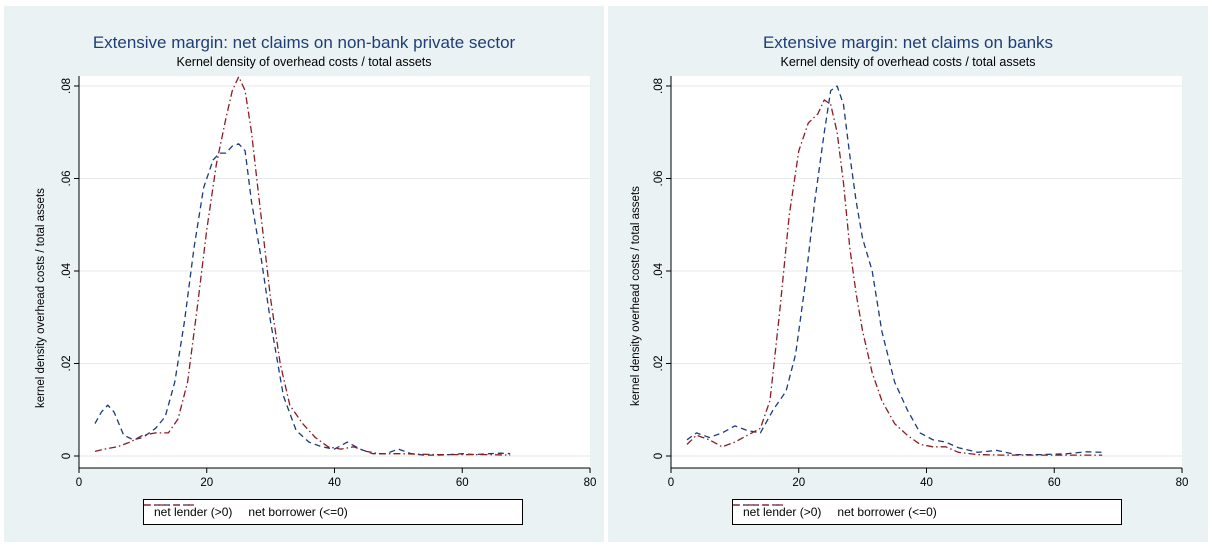  Describe the element at coordinates (67, 179) in the screenshot. I see `y-tick-label-left-3: .06` at that location.